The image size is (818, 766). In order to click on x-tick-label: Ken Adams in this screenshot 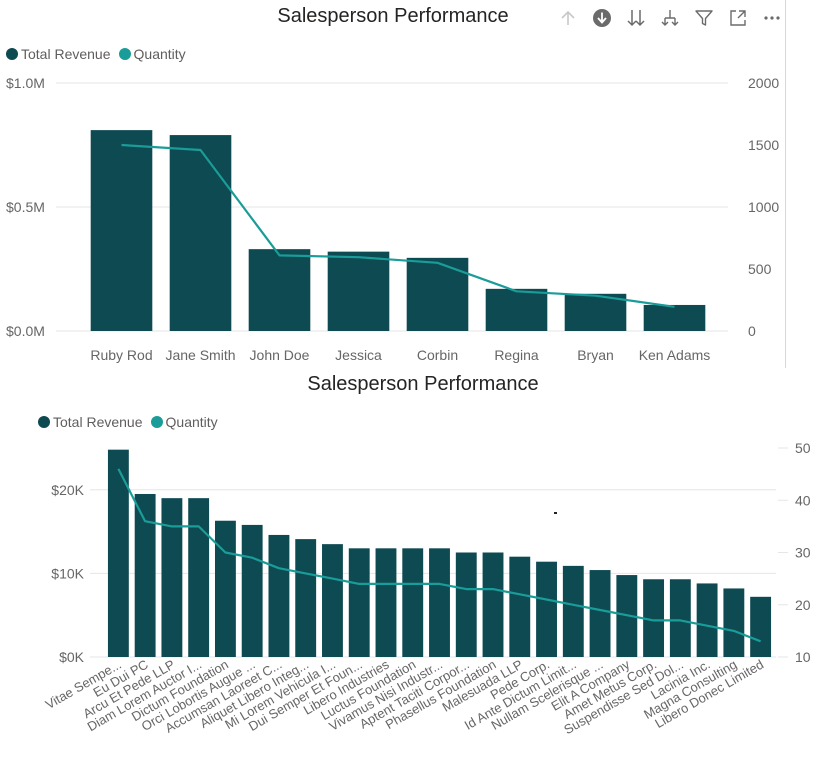, I will do `click(675, 355)`.